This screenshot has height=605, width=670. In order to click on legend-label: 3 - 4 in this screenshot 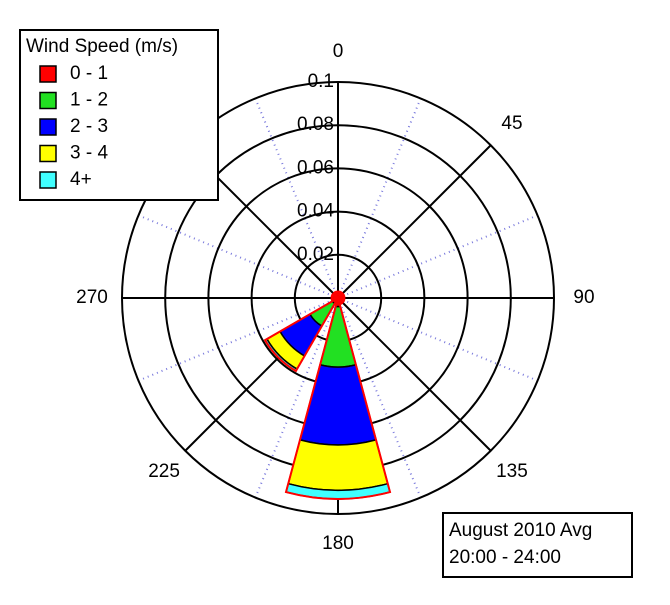, I will do `click(89, 153)`.